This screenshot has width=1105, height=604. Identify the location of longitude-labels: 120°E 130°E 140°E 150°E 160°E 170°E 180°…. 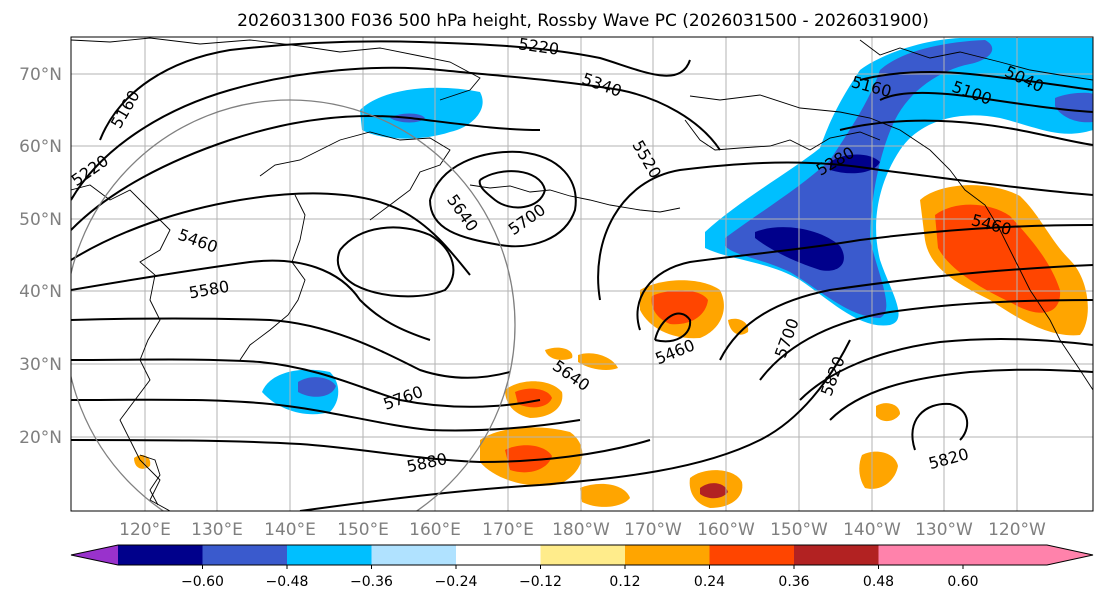
(582, 530).